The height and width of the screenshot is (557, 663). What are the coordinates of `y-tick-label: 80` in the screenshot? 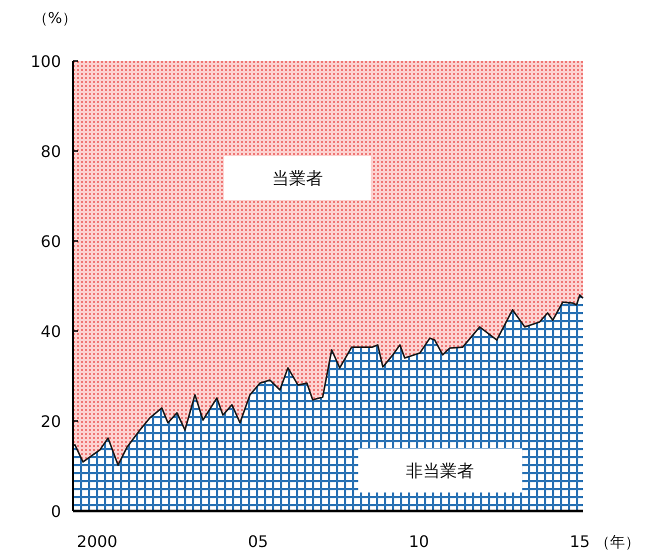 It's located at (50, 151).